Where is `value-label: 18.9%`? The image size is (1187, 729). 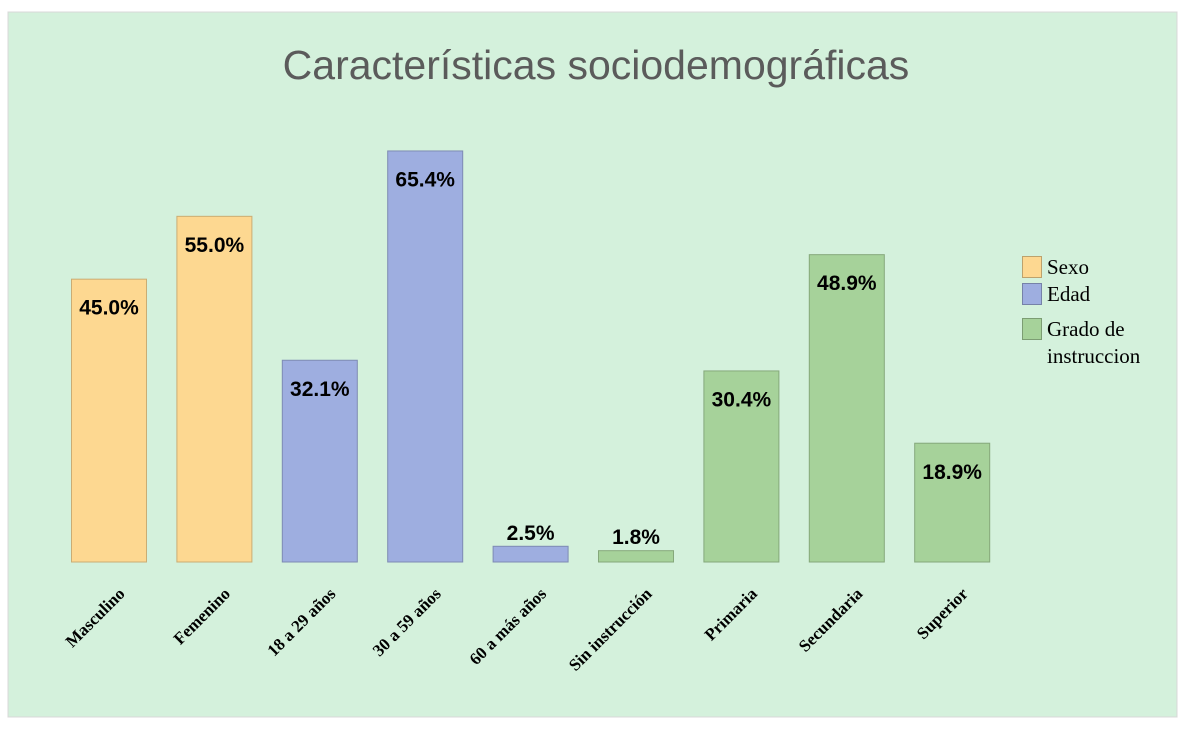 value-label: 18.9% is located at coordinates (952, 472).